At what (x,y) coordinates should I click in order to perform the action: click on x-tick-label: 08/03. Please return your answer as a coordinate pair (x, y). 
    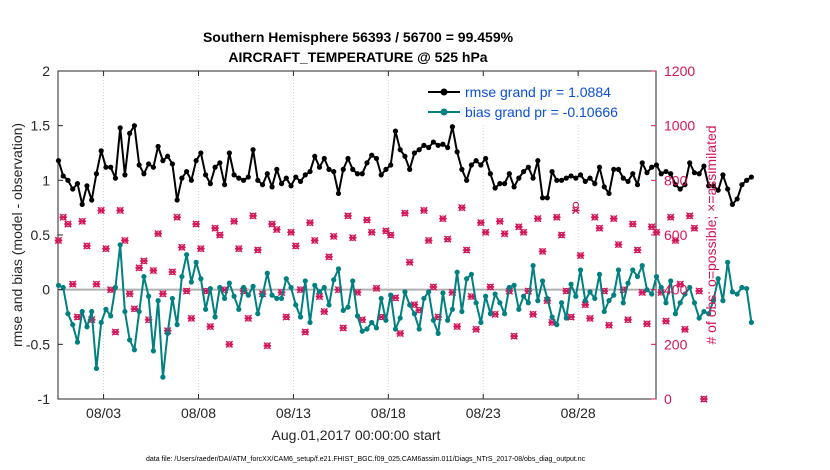
    Looking at the image, I should click on (103, 413).